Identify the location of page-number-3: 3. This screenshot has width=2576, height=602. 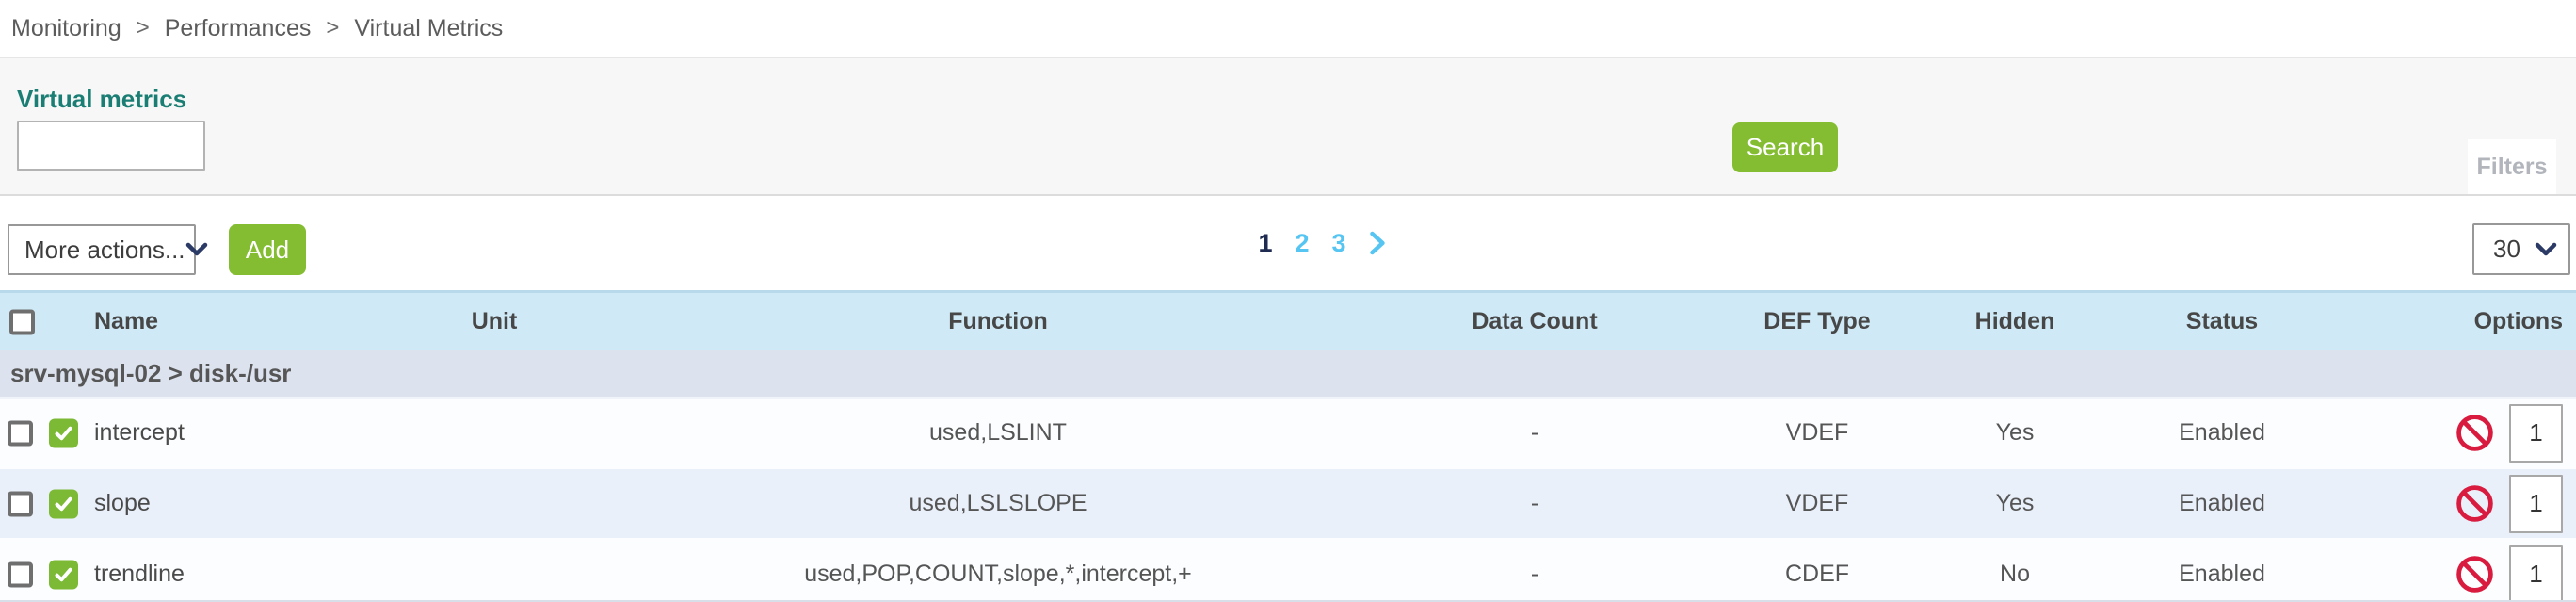
(1338, 243).